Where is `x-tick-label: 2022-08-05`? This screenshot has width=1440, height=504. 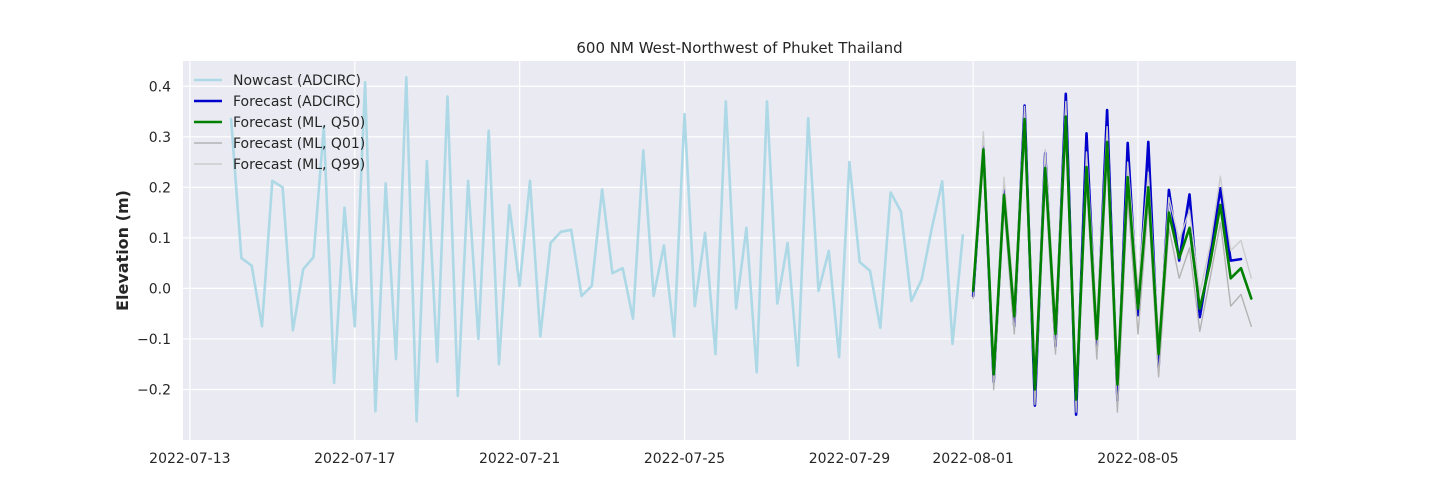
x-tick-label: 2022-08-05 is located at coordinates (1137, 459).